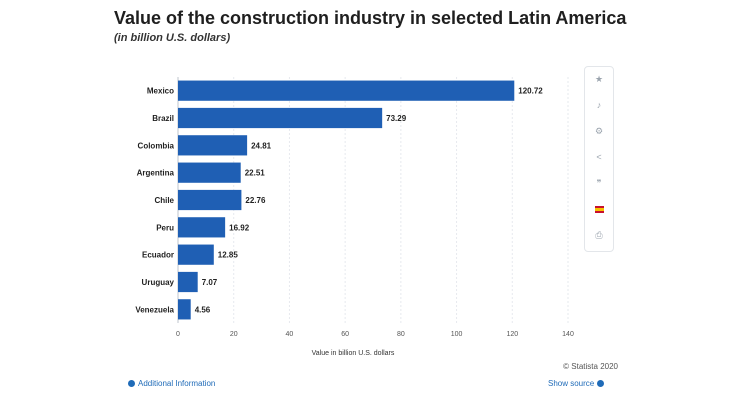  What do you see at coordinates (228, 255) in the screenshot?
I see `data-label: 12.85` at bounding box center [228, 255].